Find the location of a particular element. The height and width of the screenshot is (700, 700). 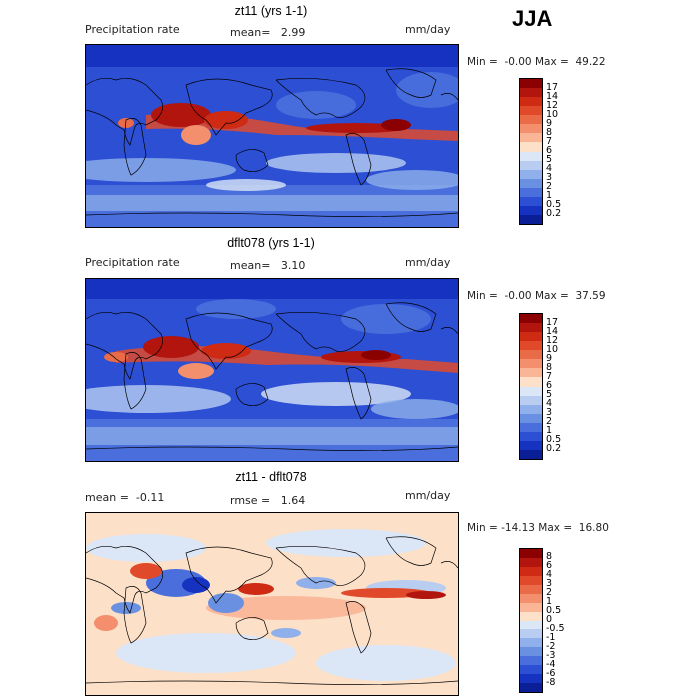

panel-1-colorbar is located at coordinates (531, 151).